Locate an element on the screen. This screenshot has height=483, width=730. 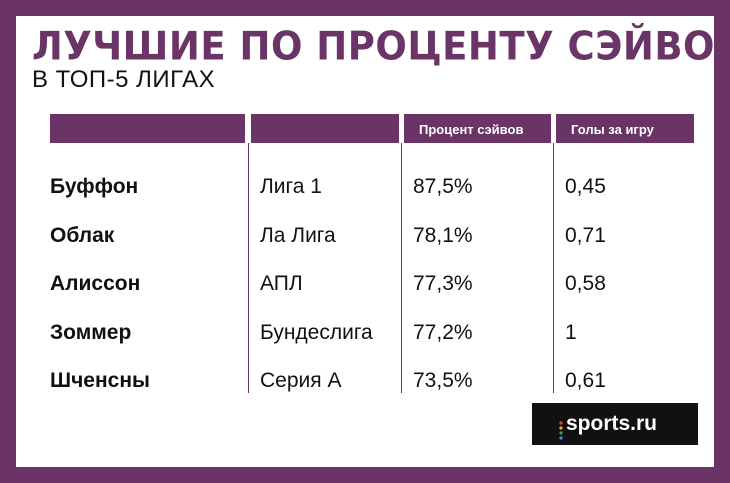
logo-text: sports.ru is located at coordinates (612, 423).